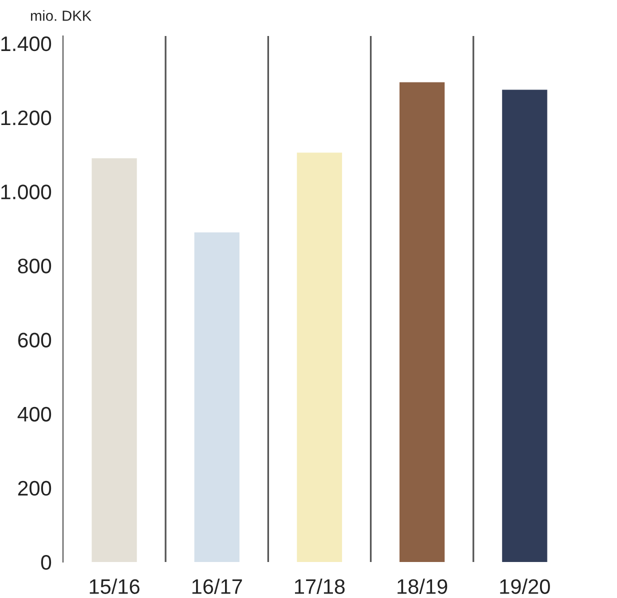 Image resolution: width=617 pixels, height=598 pixels. Describe the element at coordinates (525, 586) in the screenshot. I see `x-tick-label: 19/20` at that location.